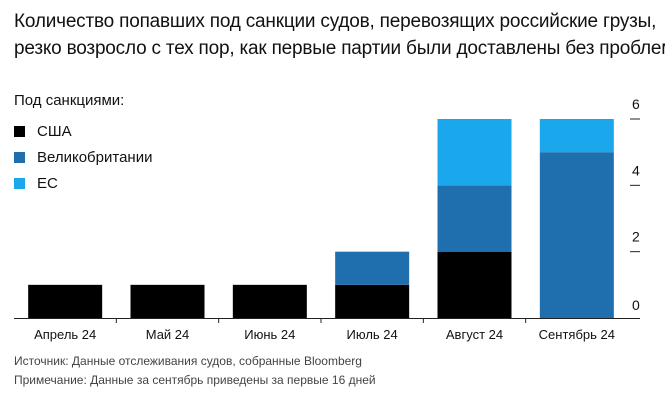 The height and width of the screenshot is (400, 665). I want to click on legend-swatch-eu, so click(19, 183).